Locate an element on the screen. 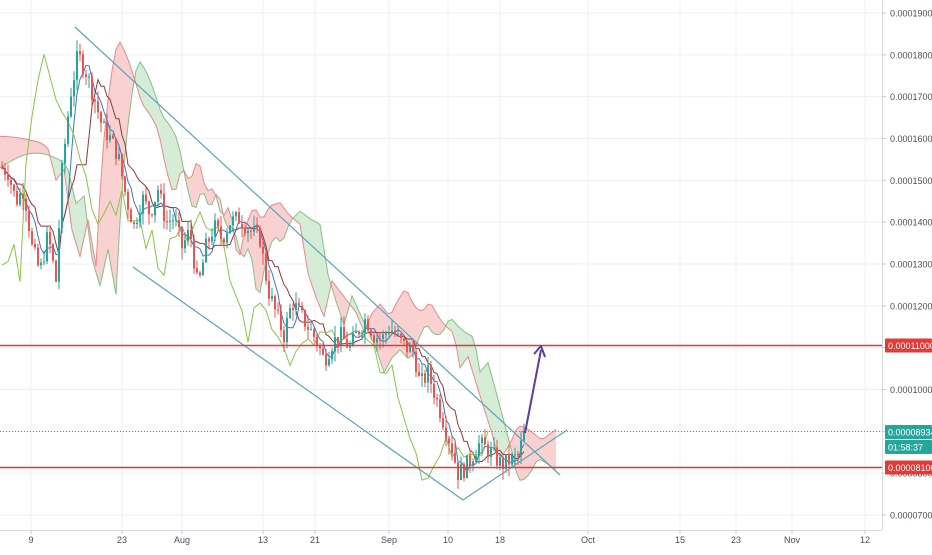 The width and height of the screenshot is (932, 555). x-tick-label: Sep is located at coordinates (389, 540).